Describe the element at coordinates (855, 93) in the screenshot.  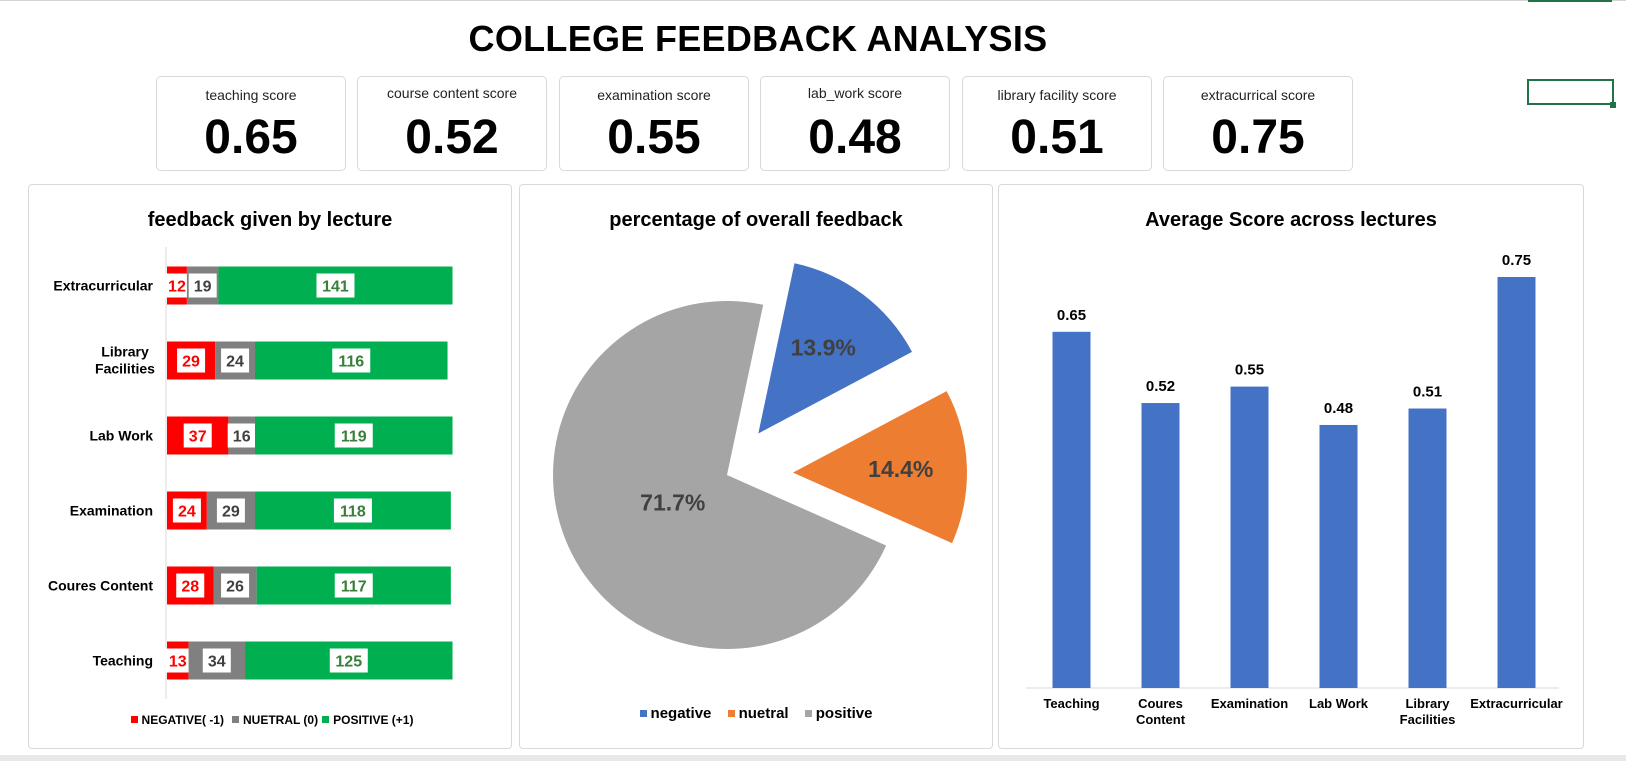
I see `kpi-label: lab_work score` at that location.